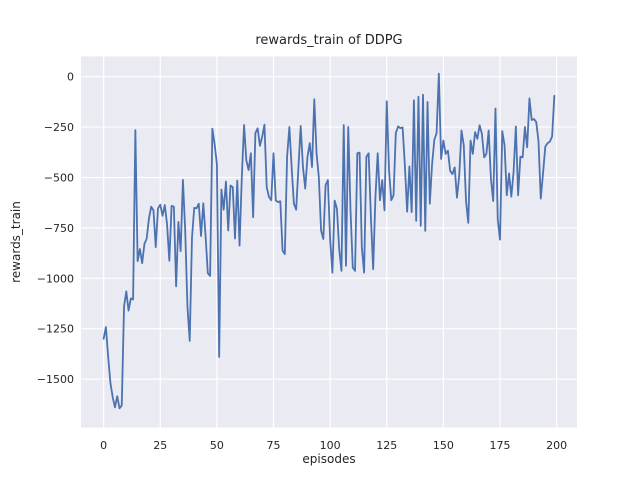 The image size is (640, 480). What do you see at coordinates (59, 127) in the screenshot?
I see `y-tick-label: −250` at bounding box center [59, 127].